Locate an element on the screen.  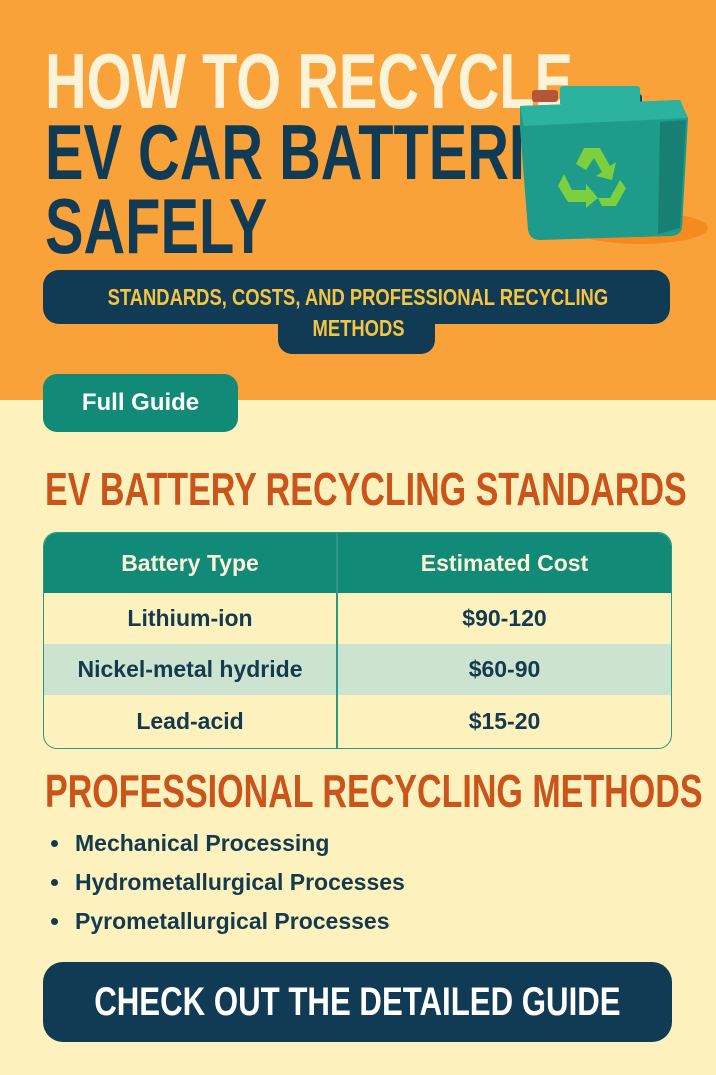
title-line-1: HOW TO RECYCLE is located at coordinates (309, 81).